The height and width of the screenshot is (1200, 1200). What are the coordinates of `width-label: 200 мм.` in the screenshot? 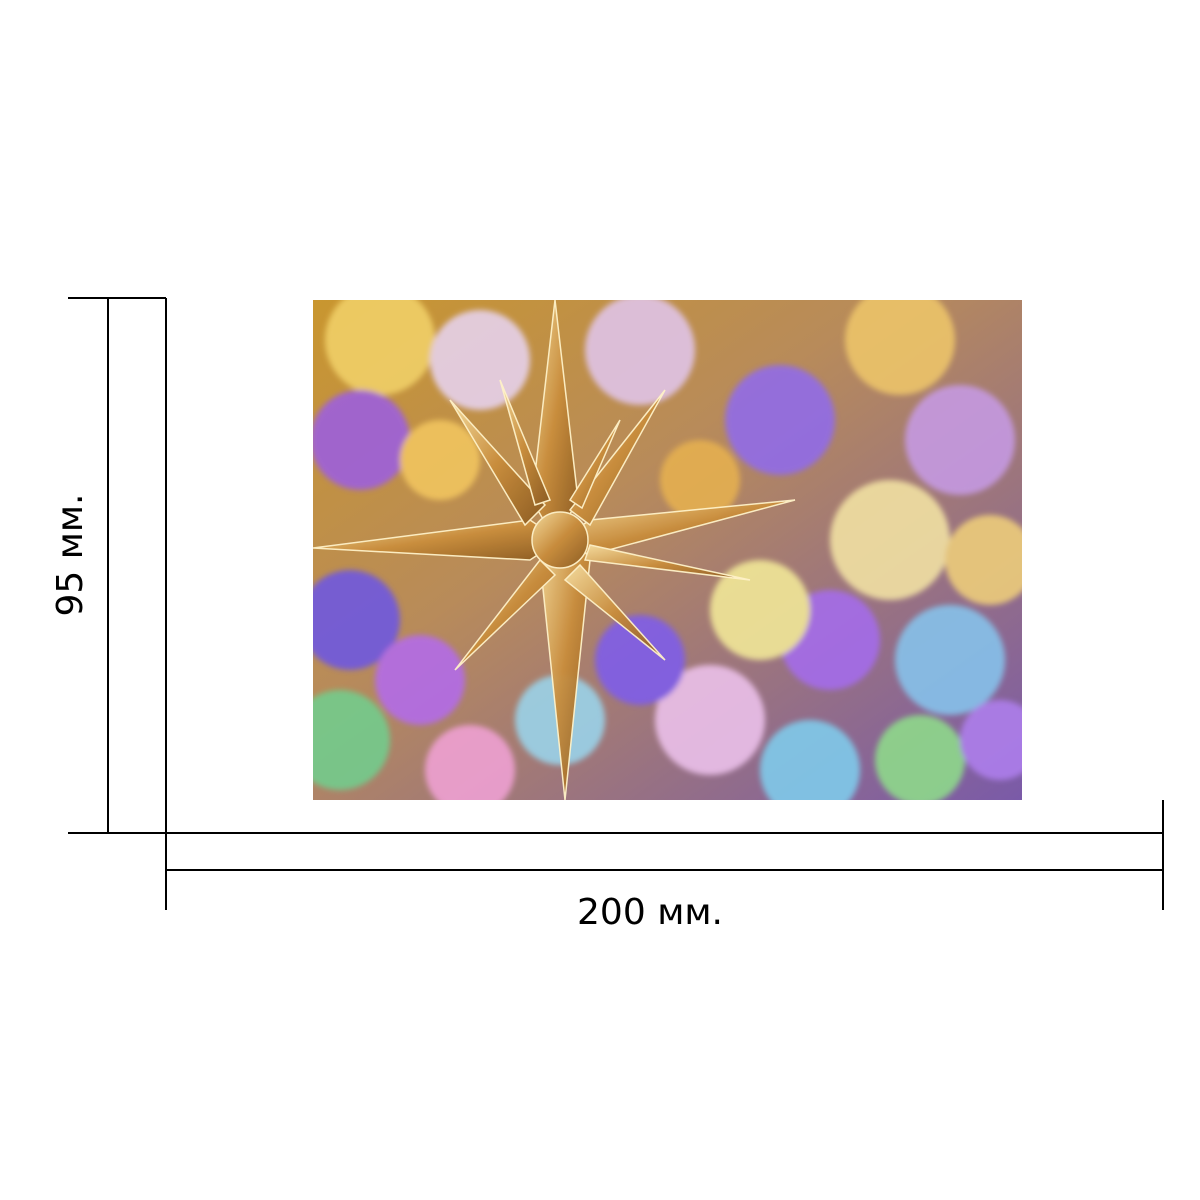 It's located at (650, 912).